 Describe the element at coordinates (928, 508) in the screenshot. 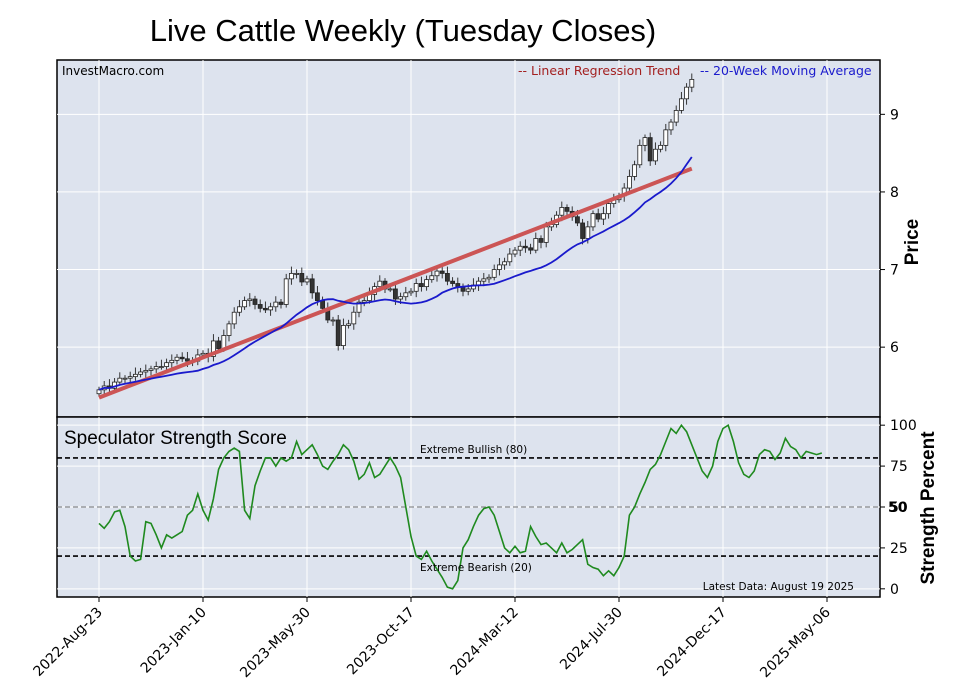

I see `strength-axis-label: Strength Percent` at that location.